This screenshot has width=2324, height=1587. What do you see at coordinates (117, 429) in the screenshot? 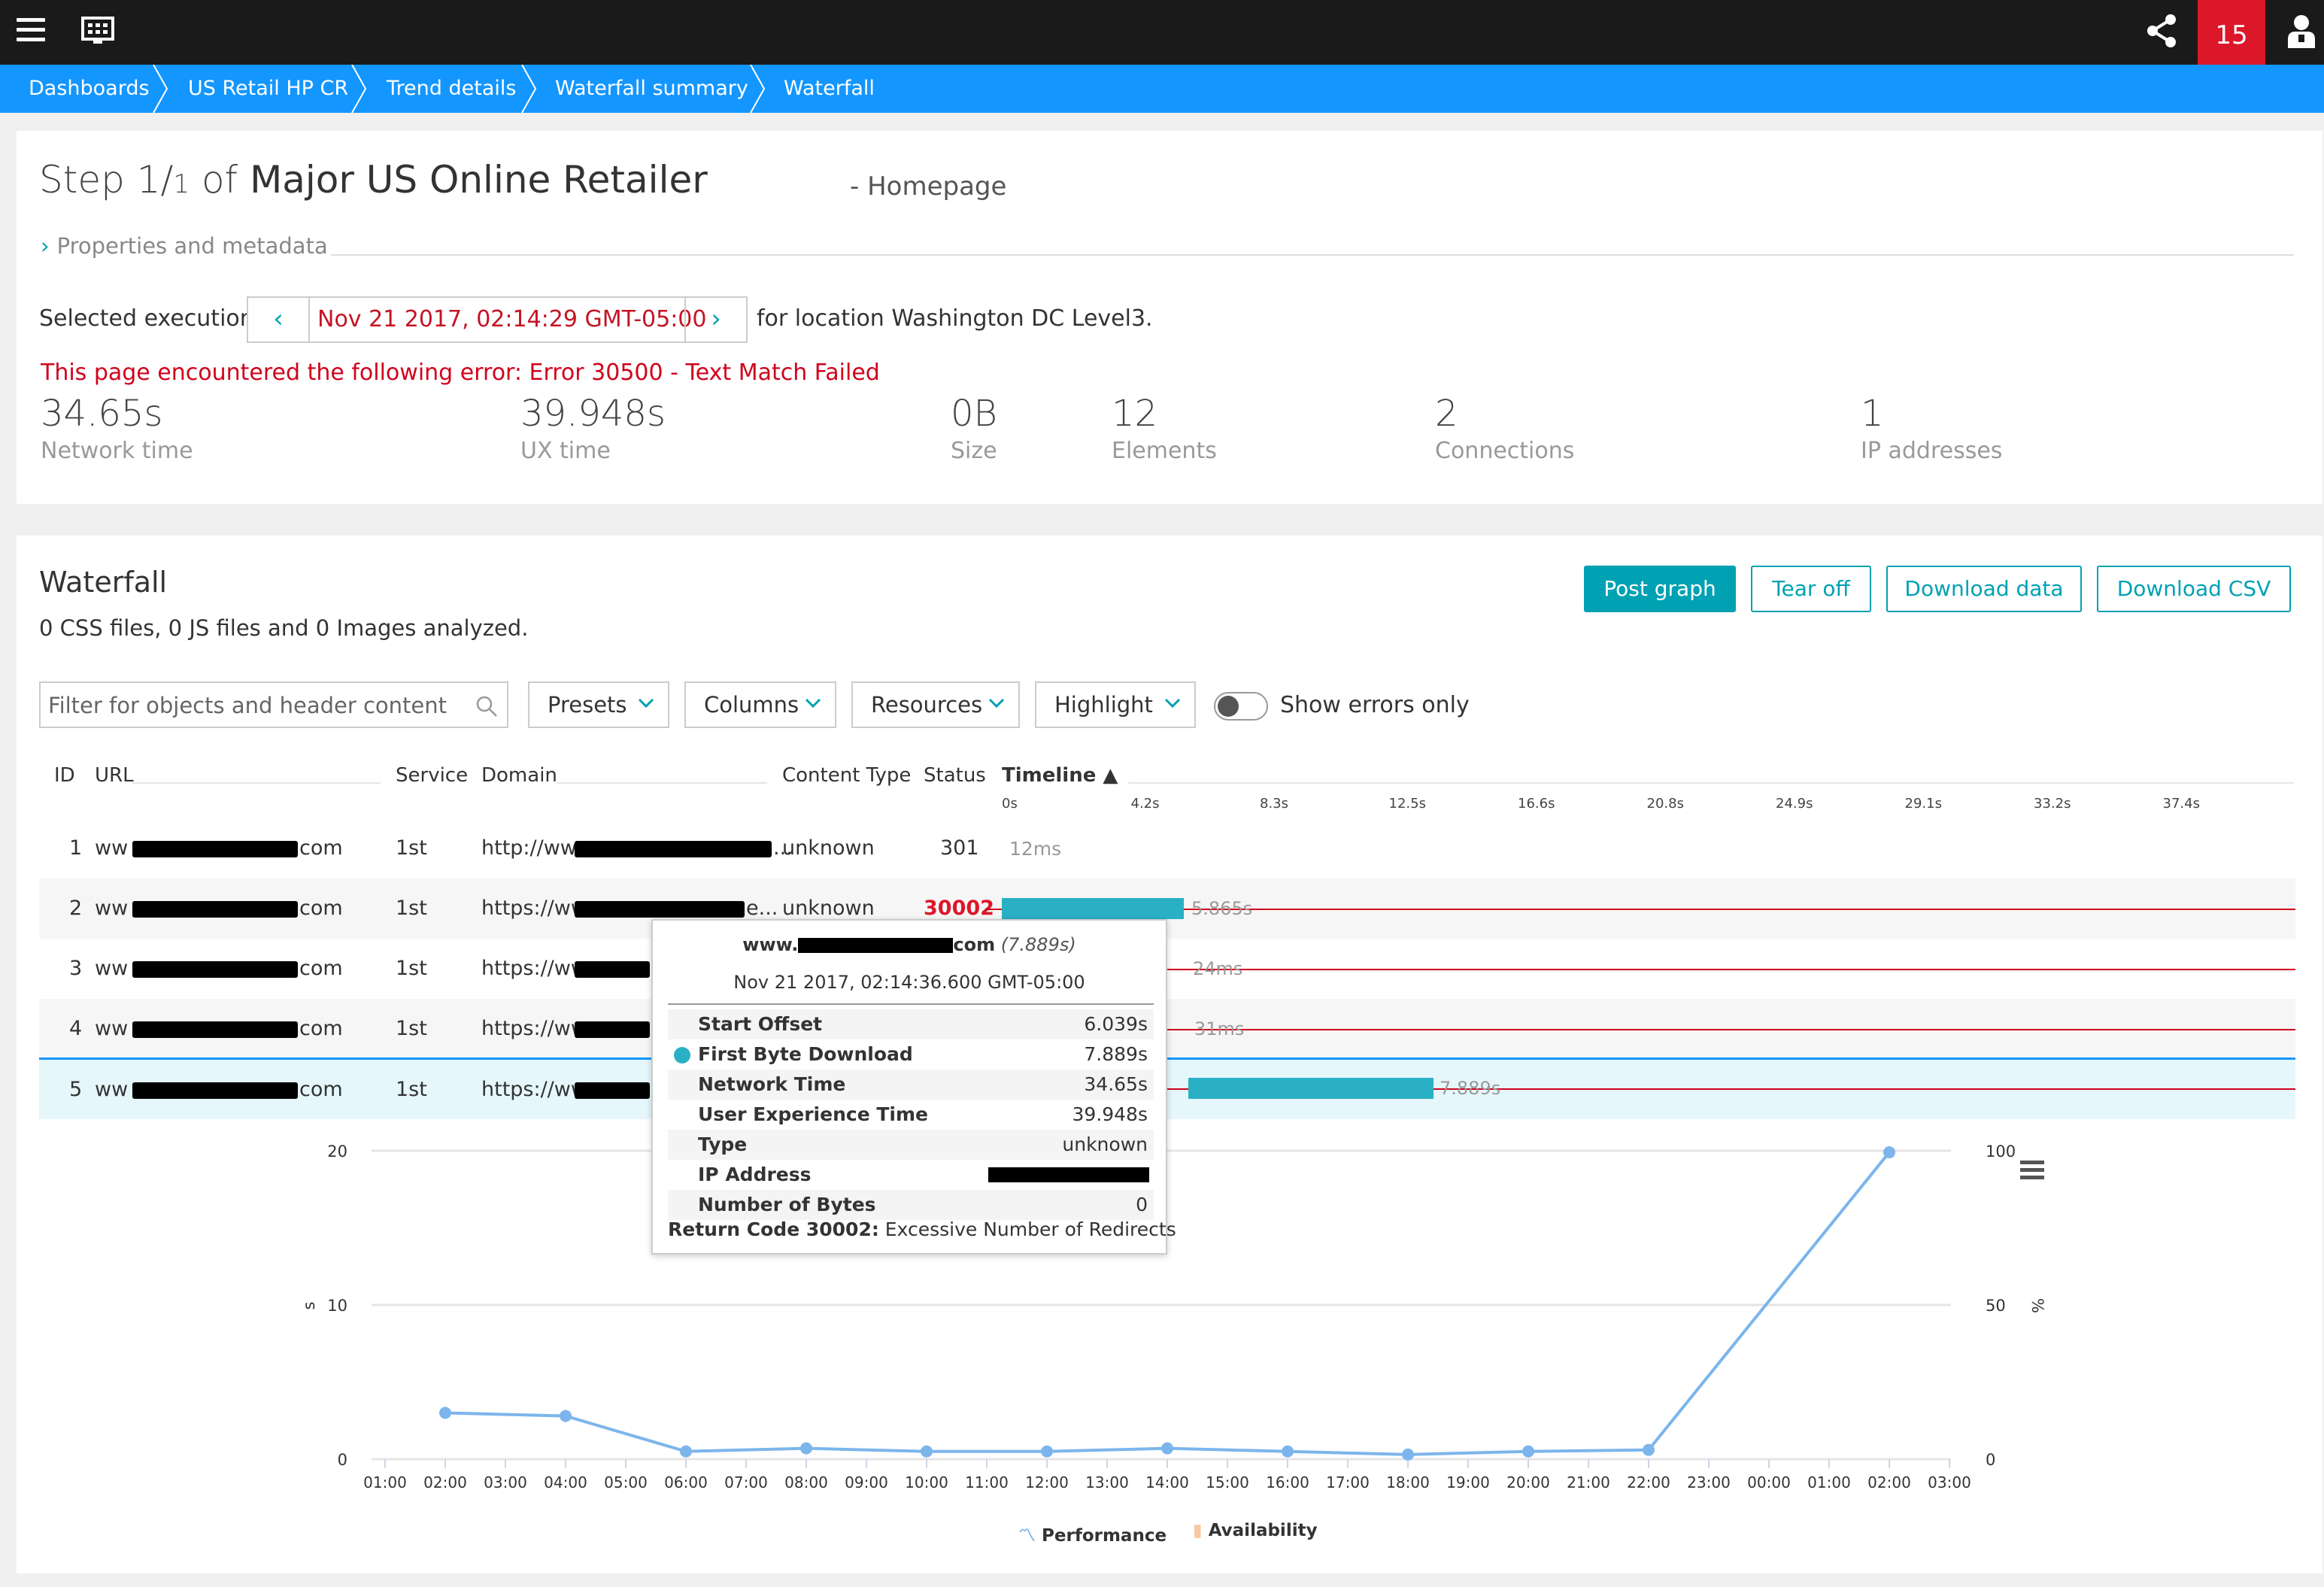
I see `metric-network-time: 34.65s Network time` at bounding box center [117, 429].